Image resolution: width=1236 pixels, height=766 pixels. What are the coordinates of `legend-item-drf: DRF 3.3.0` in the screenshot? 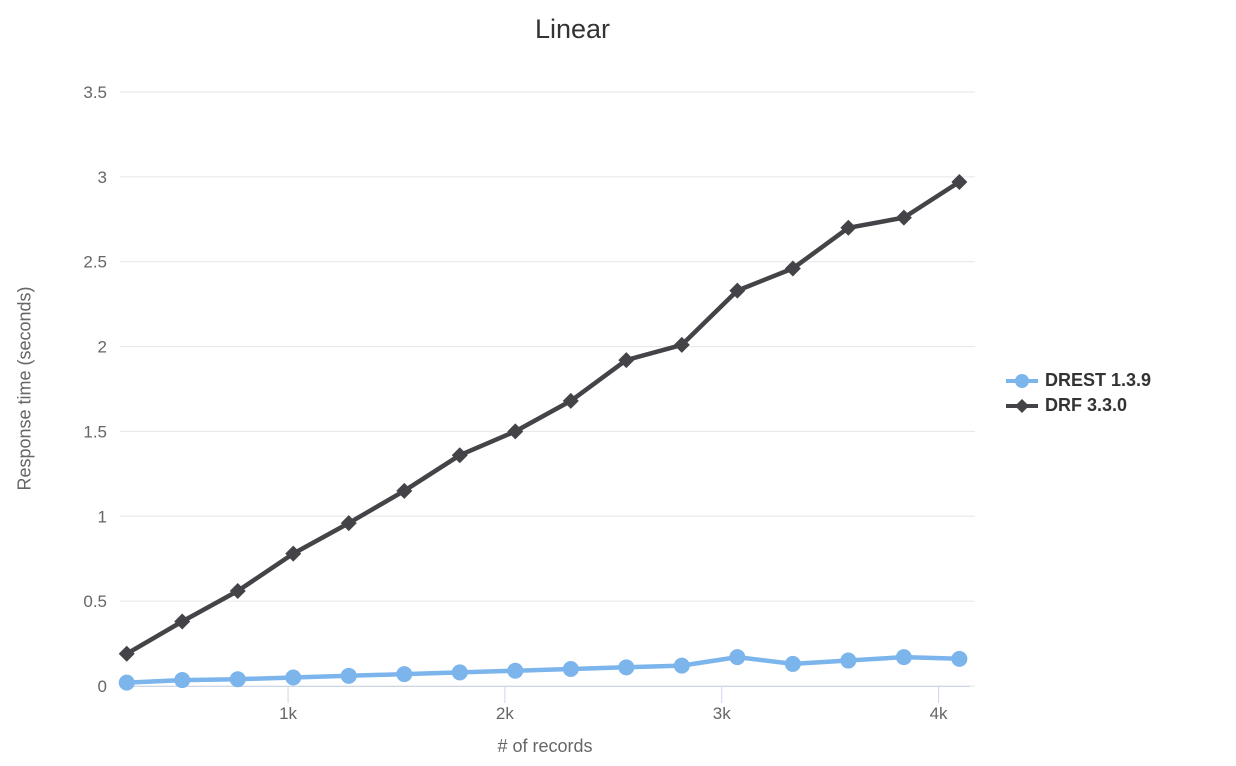 It's located at (1078, 405).